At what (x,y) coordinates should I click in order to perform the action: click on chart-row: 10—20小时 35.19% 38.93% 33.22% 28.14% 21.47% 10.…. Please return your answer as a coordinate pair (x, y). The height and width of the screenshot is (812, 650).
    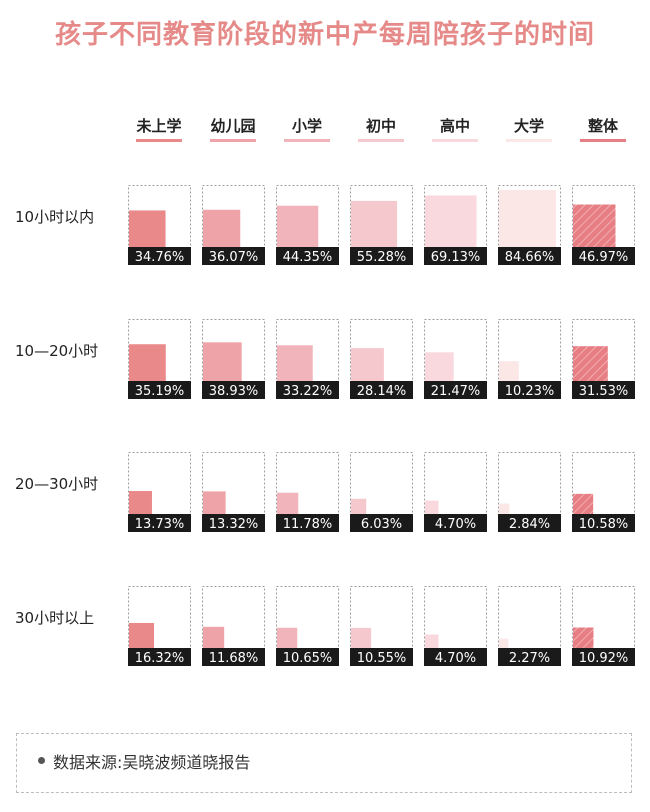
    Looking at the image, I should click on (325, 359).